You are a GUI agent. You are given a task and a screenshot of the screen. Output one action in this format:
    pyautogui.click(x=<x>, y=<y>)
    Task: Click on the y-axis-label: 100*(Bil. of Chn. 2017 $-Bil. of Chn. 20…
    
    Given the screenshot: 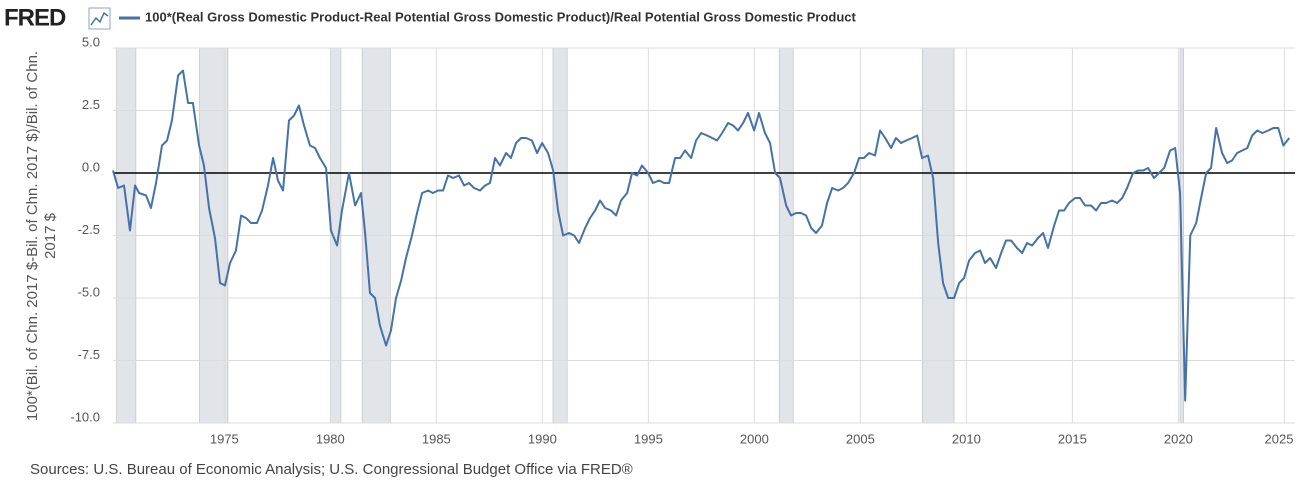 What is the action you would take?
    pyautogui.click(x=41, y=236)
    